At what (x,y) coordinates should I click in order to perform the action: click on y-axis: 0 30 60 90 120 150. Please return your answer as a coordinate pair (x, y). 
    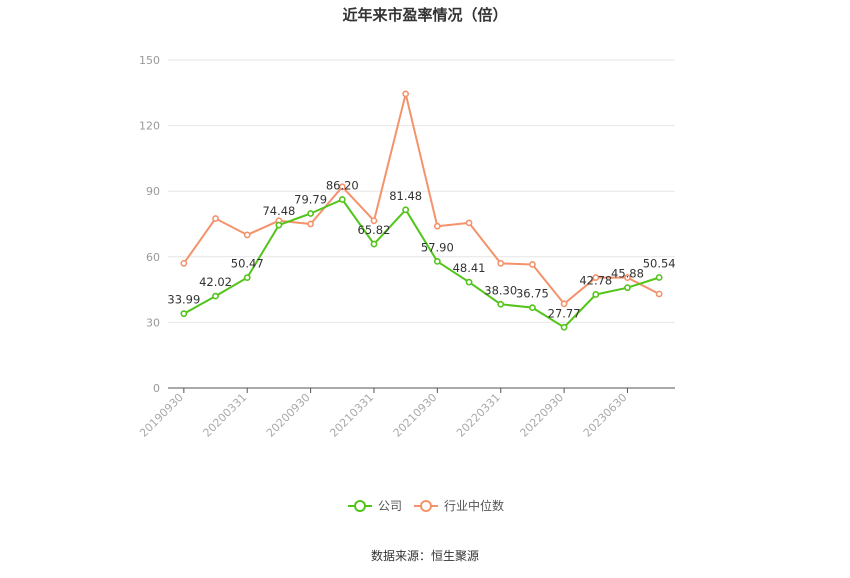
    Looking at the image, I should click on (149, 224).